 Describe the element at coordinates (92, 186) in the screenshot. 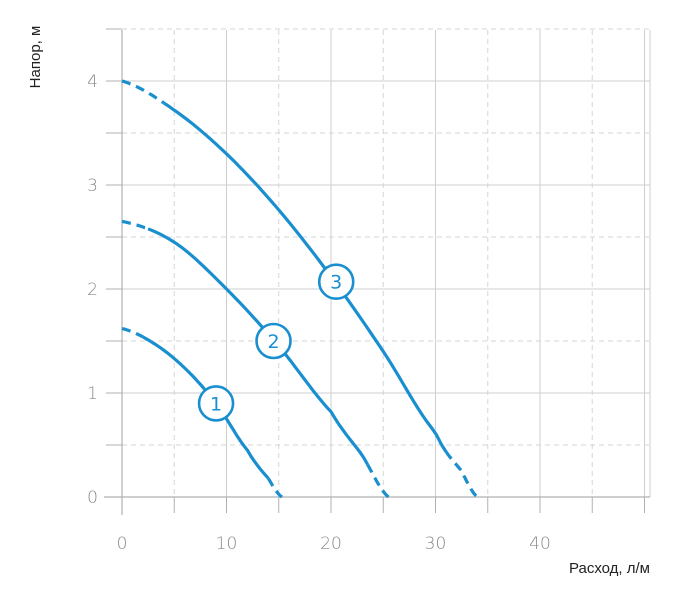

I see `y-tick-label: 3` at that location.